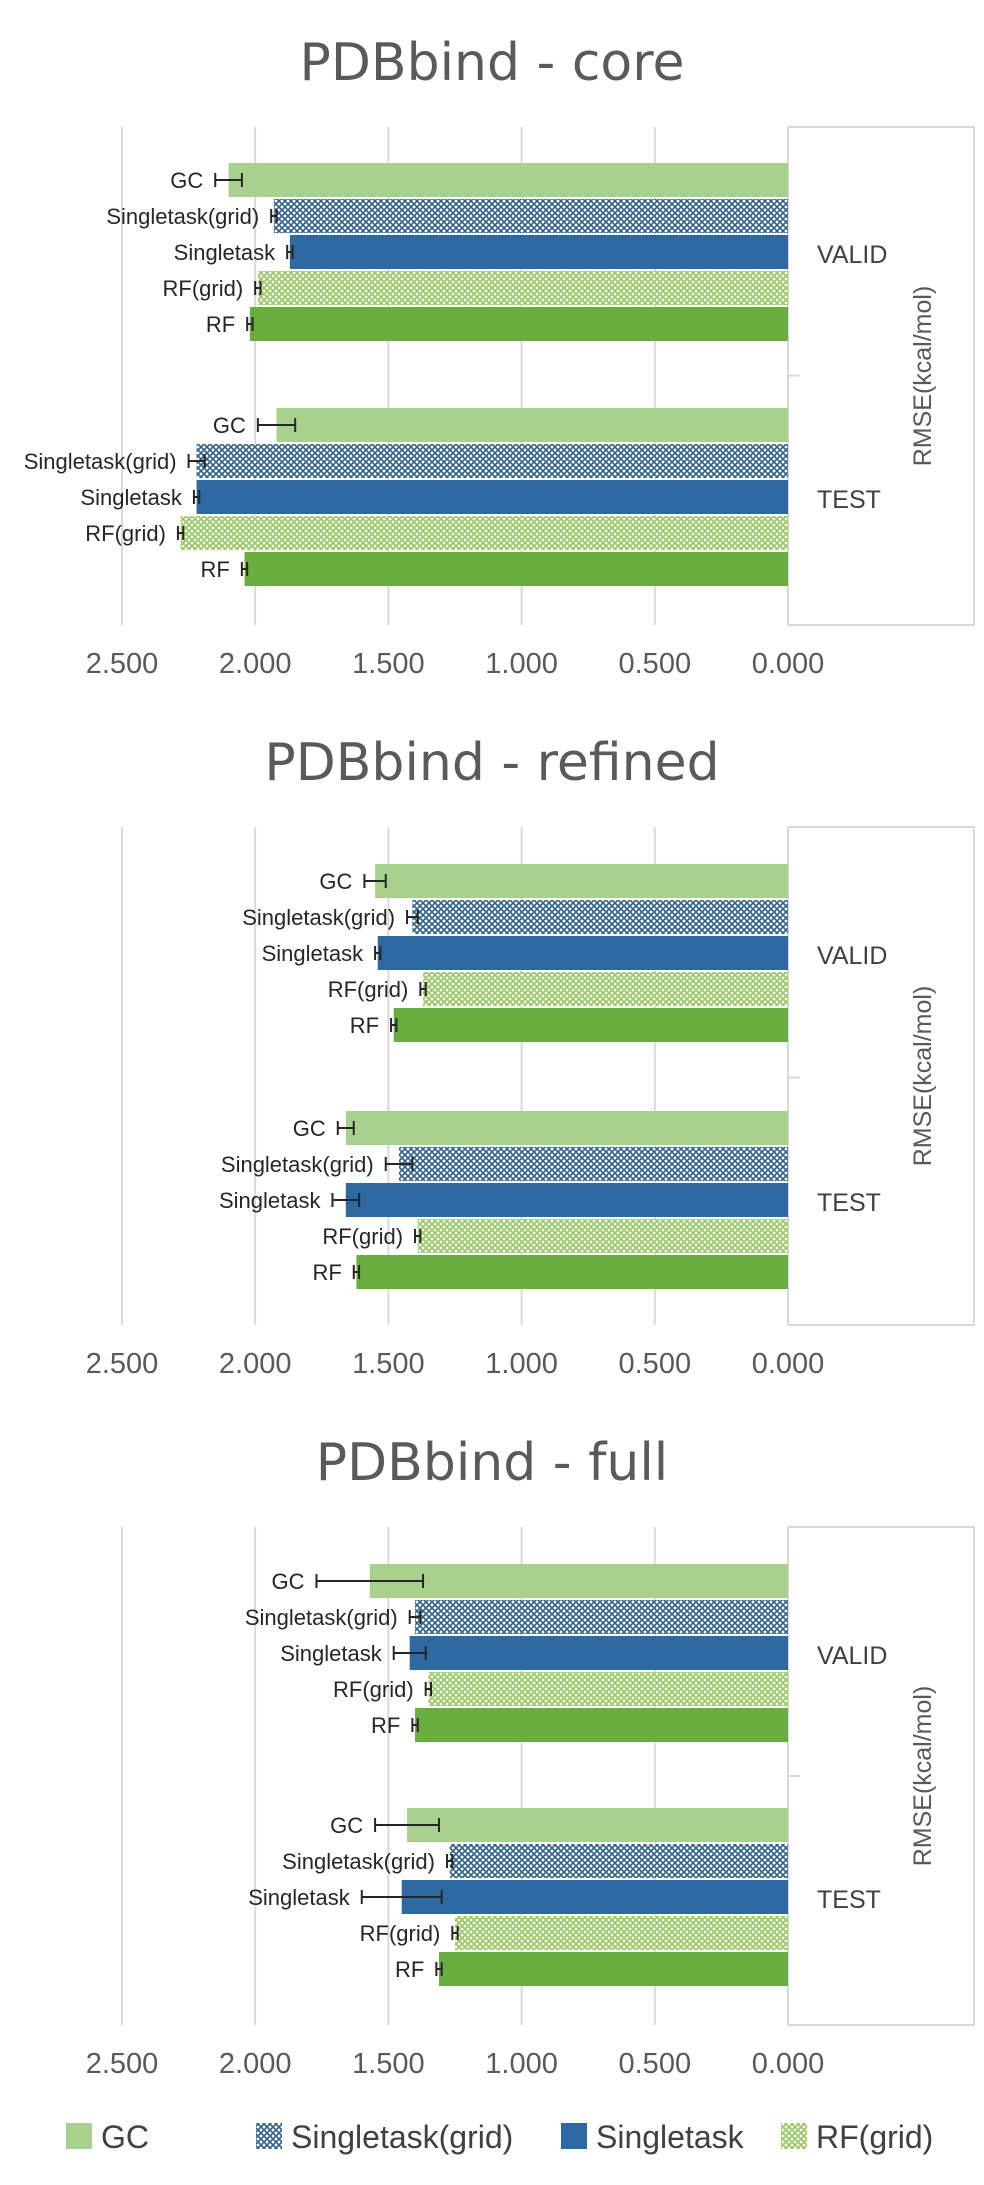 This screenshot has height=2185, width=984. Describe the element at coordinates (574, 2136) in the screenshot. I see `legend-swatch-singletask` at that location.